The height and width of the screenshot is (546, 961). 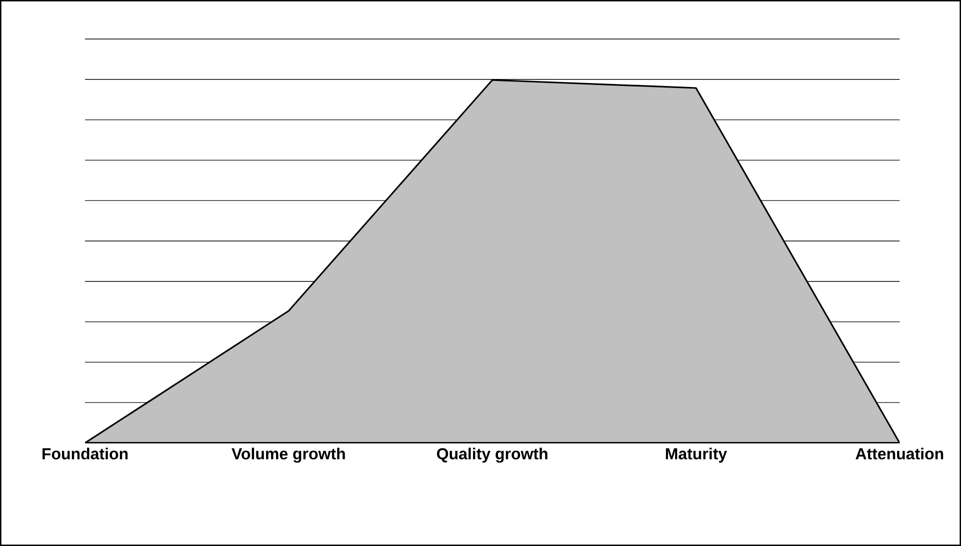 I want to click on x-tick-label: Foundation, so click(x=85, y=454).